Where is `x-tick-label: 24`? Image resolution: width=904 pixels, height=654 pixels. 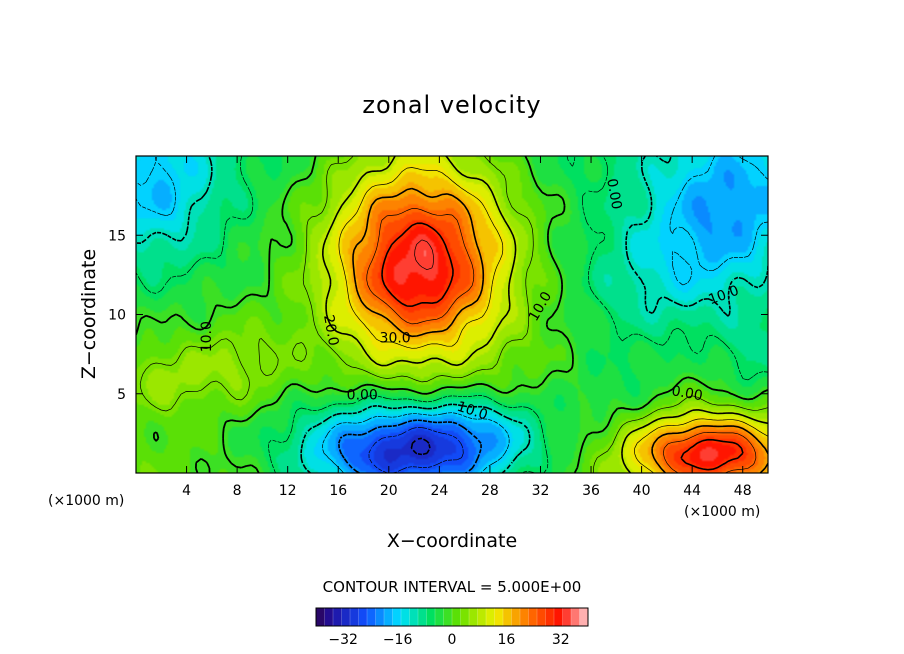 x-tick-label: 24 is located at coordinates (439, 491).